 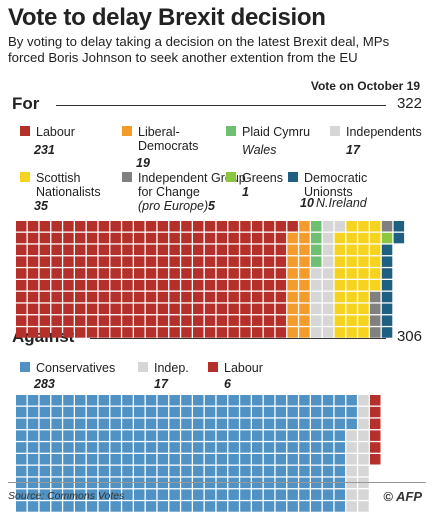 What do you see at coordinates (211, 206) in the screenshot?
I see `legend-count: 5` at bounding box center [211, 206].